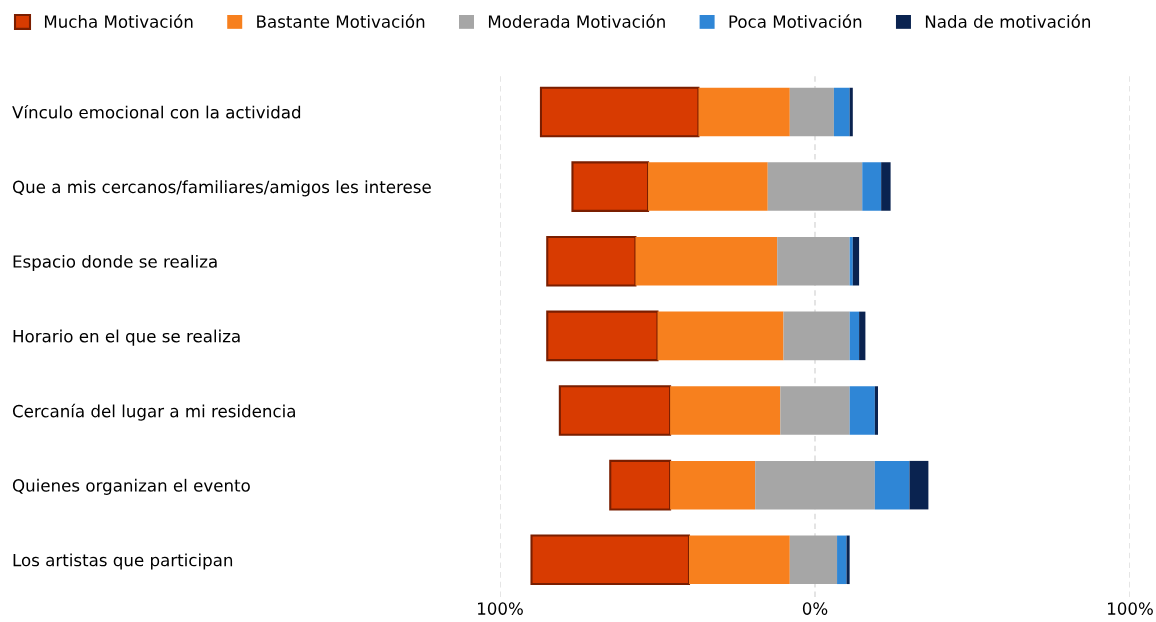  What do you see at coordinates (115, 263) in the screenshot?
I see `y-tick-label: Espacio donde se realiza` at bounding box center [115, 263].